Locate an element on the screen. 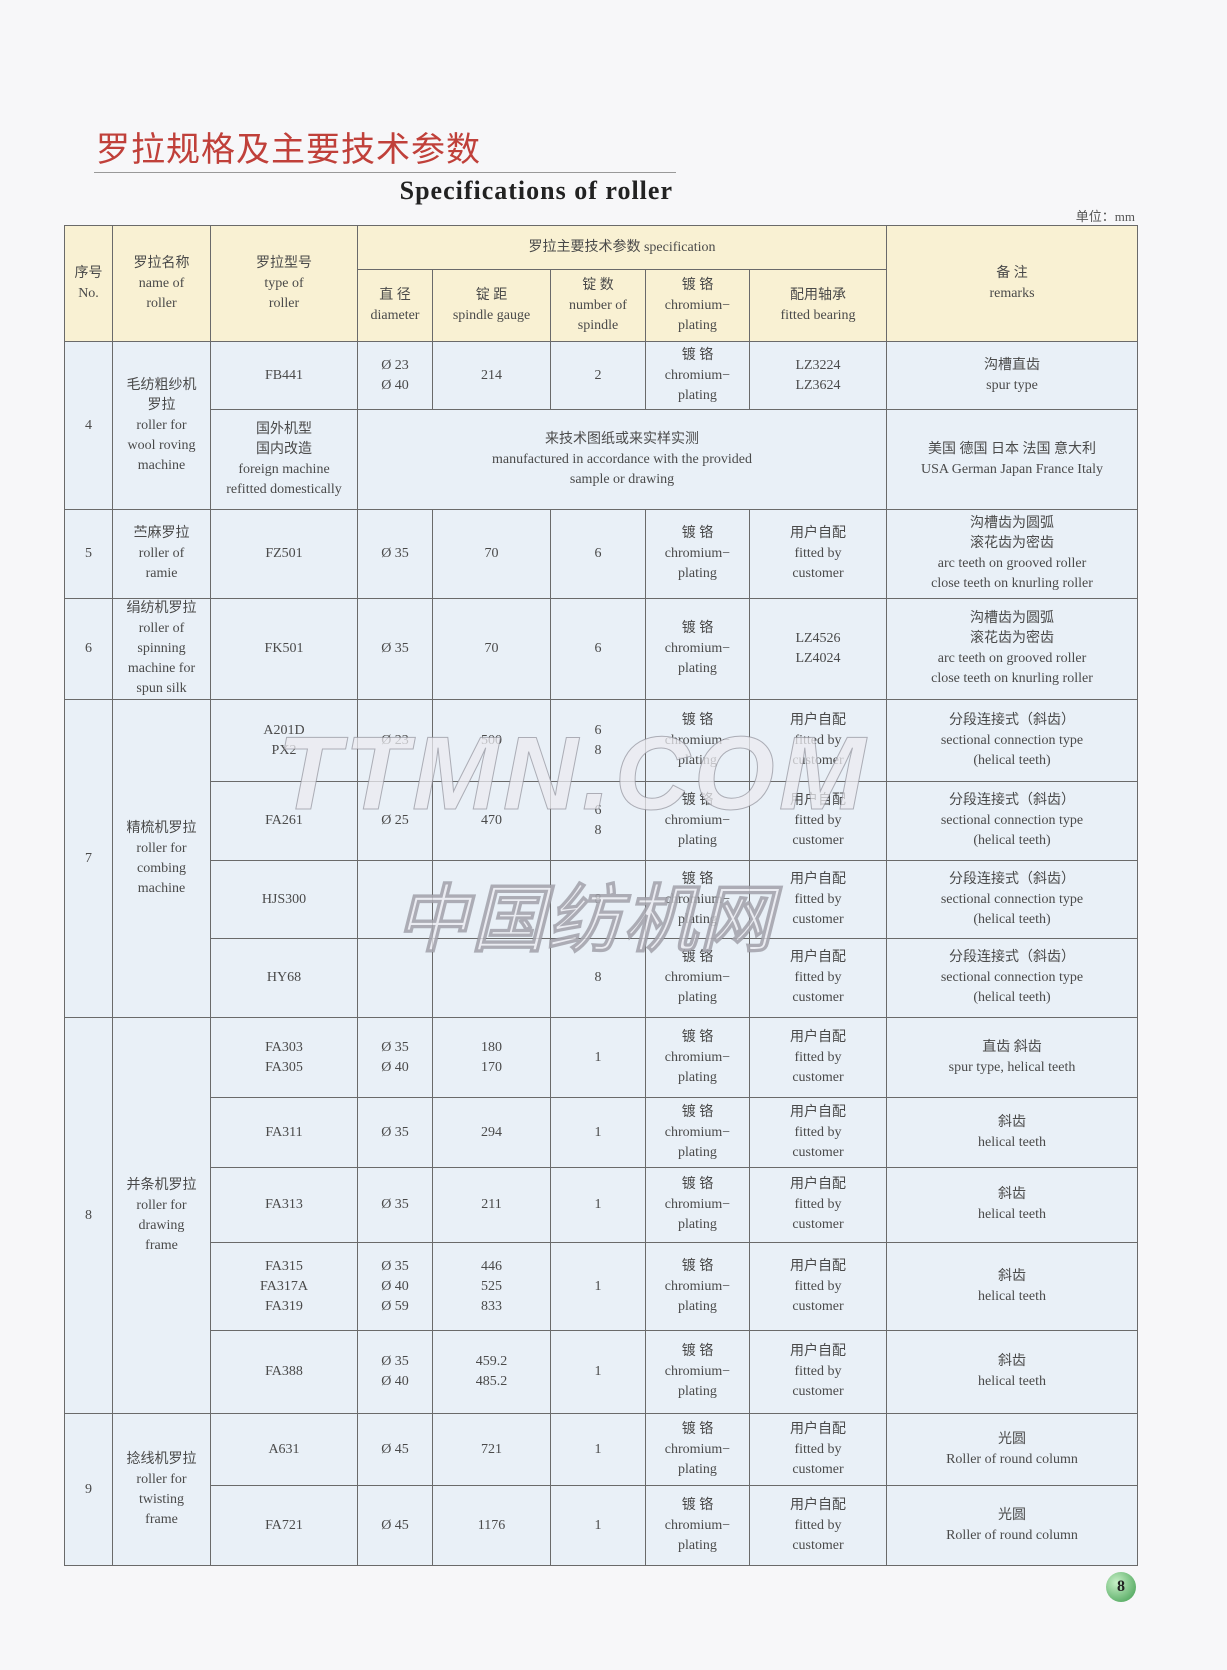  gauge-cell-line: 1176 is located at coordinates (491, 1525).